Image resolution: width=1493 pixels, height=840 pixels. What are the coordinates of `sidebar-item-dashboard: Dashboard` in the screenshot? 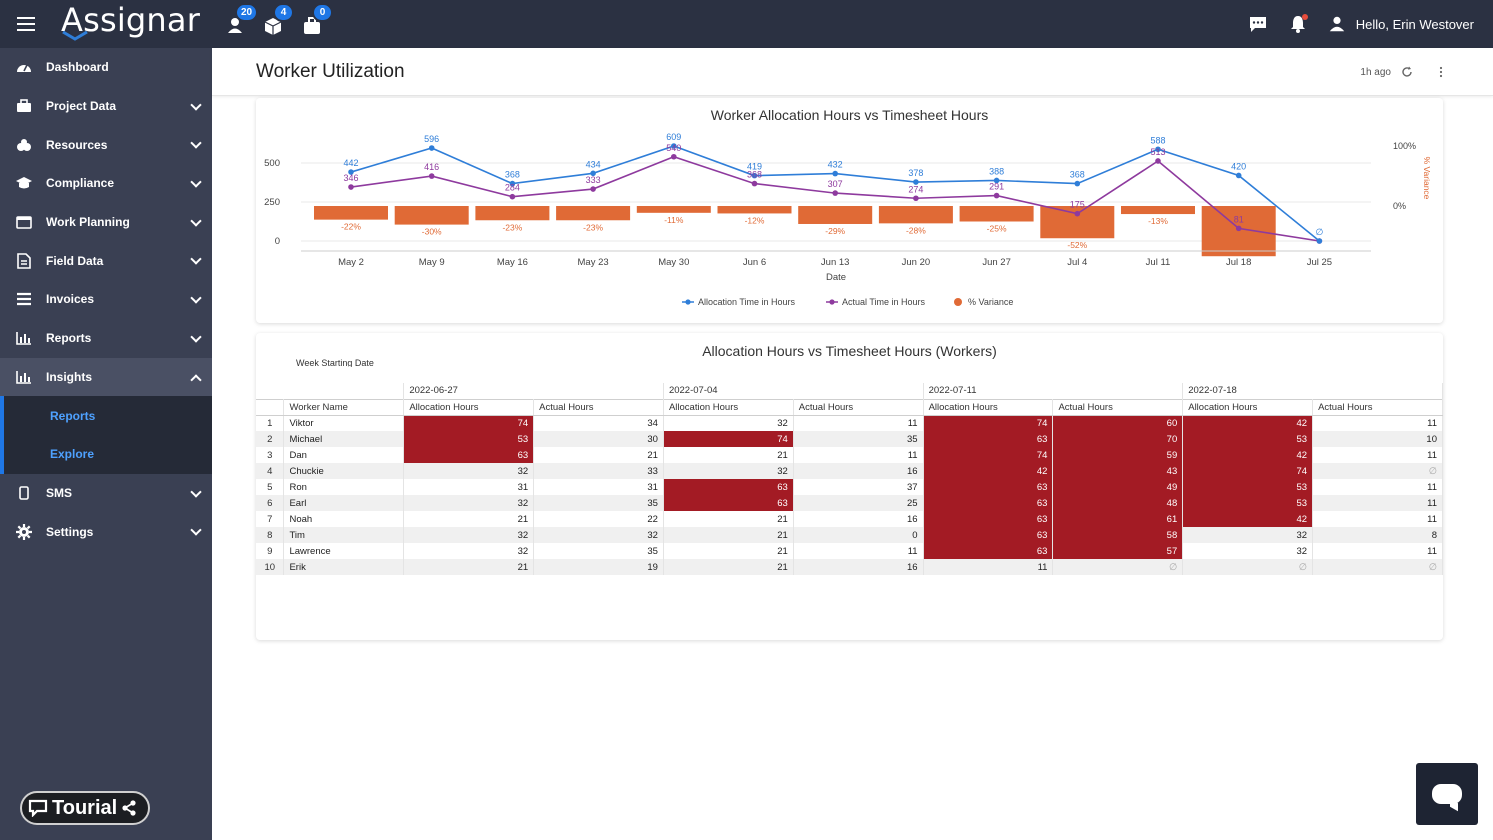 It's located at (106, 67).